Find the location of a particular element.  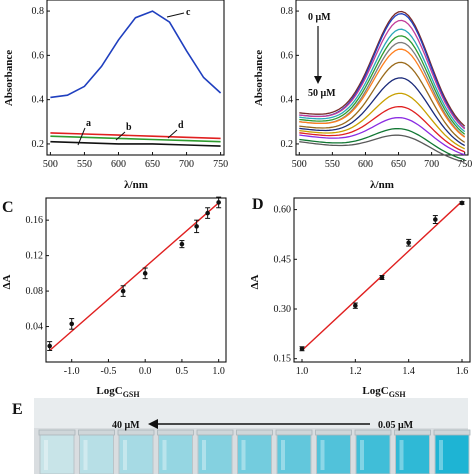

curve-label-a: a is located at coordinates (88, 123).